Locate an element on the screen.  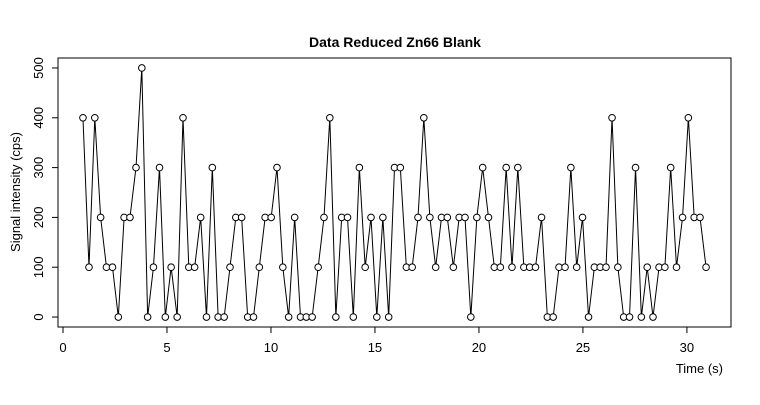
y-tick-label: 100 is located at coordinates (38, 267).